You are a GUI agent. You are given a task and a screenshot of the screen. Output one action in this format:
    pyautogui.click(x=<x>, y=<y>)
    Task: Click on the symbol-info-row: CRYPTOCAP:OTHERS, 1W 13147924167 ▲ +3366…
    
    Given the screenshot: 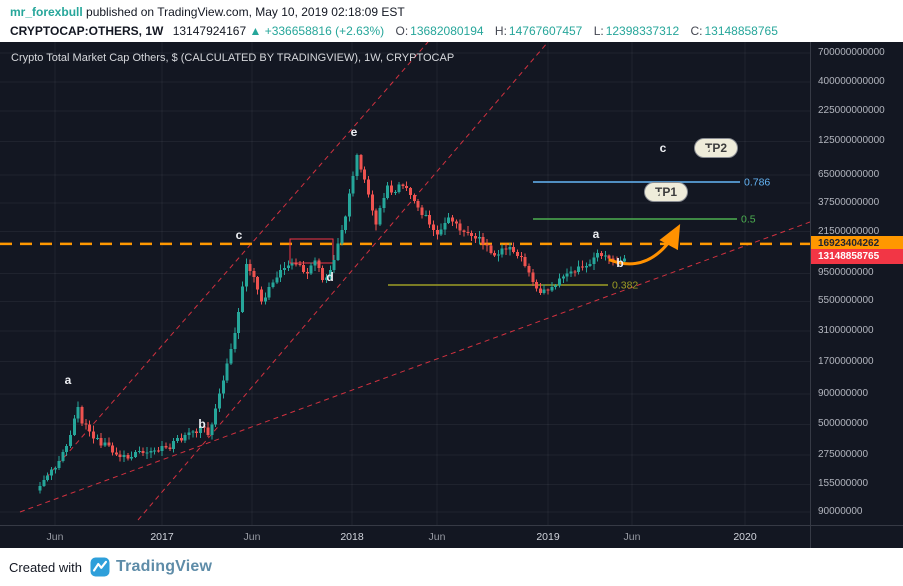 What is the action you would take?
    pyautogui.click(x=451, y=31)
    